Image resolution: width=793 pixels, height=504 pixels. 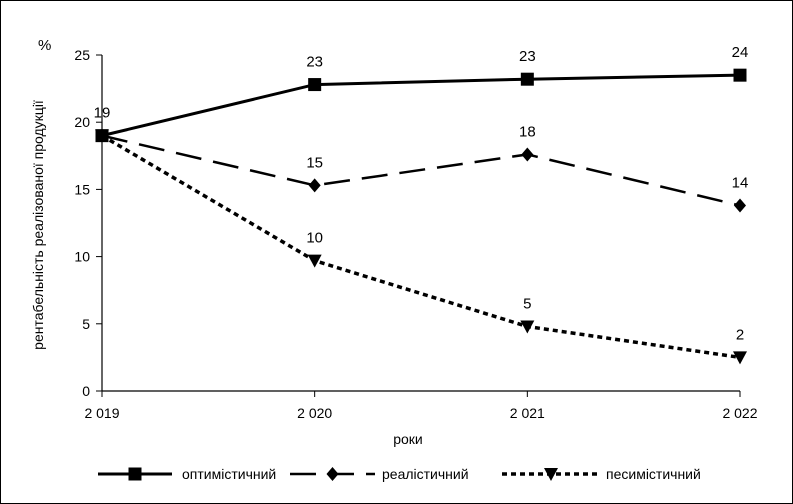 I want to click on legend-label: реалістичний, so click(x=425, y=474).